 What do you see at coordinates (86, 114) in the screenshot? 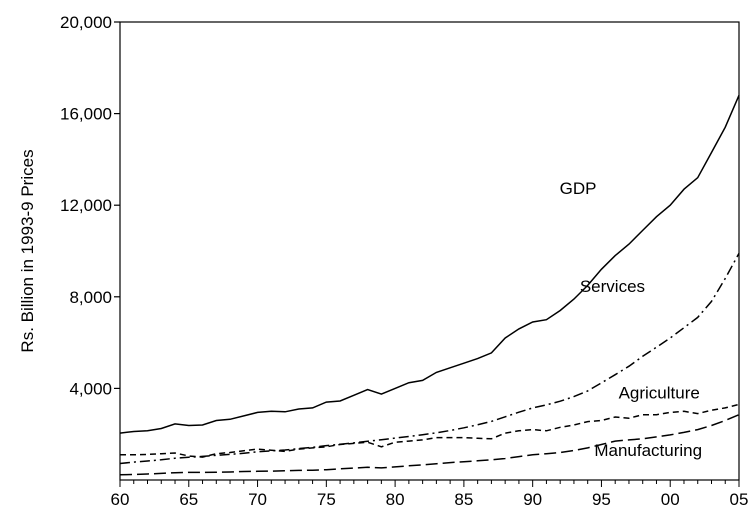
I see `y-tick-label: 16,000` at bounding box center [86, 114].